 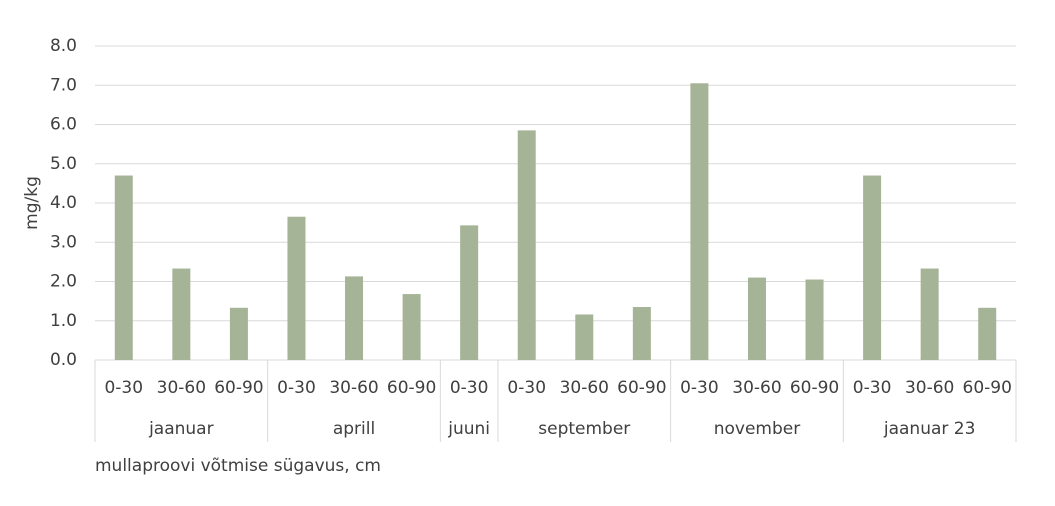 What do you see at coordinates (63, 360) in the screenshot?
I see `y-tick-label: 0.0` at bounding box center [63, 360].